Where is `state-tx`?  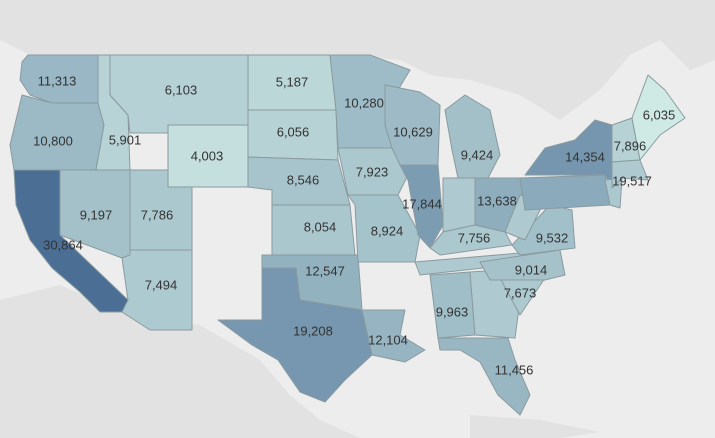
state-tx is located at coordinates (295, 335).